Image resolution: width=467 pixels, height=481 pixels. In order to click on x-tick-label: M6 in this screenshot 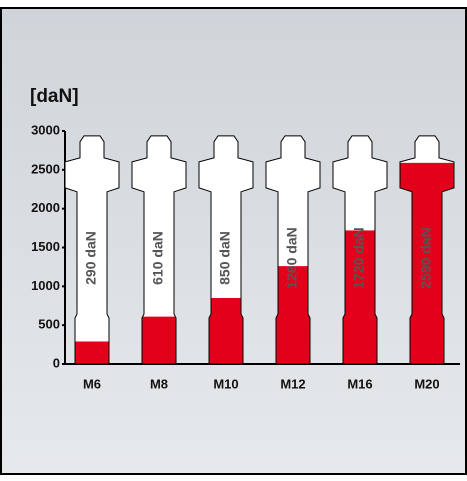, I will do `click(92, 383)`.